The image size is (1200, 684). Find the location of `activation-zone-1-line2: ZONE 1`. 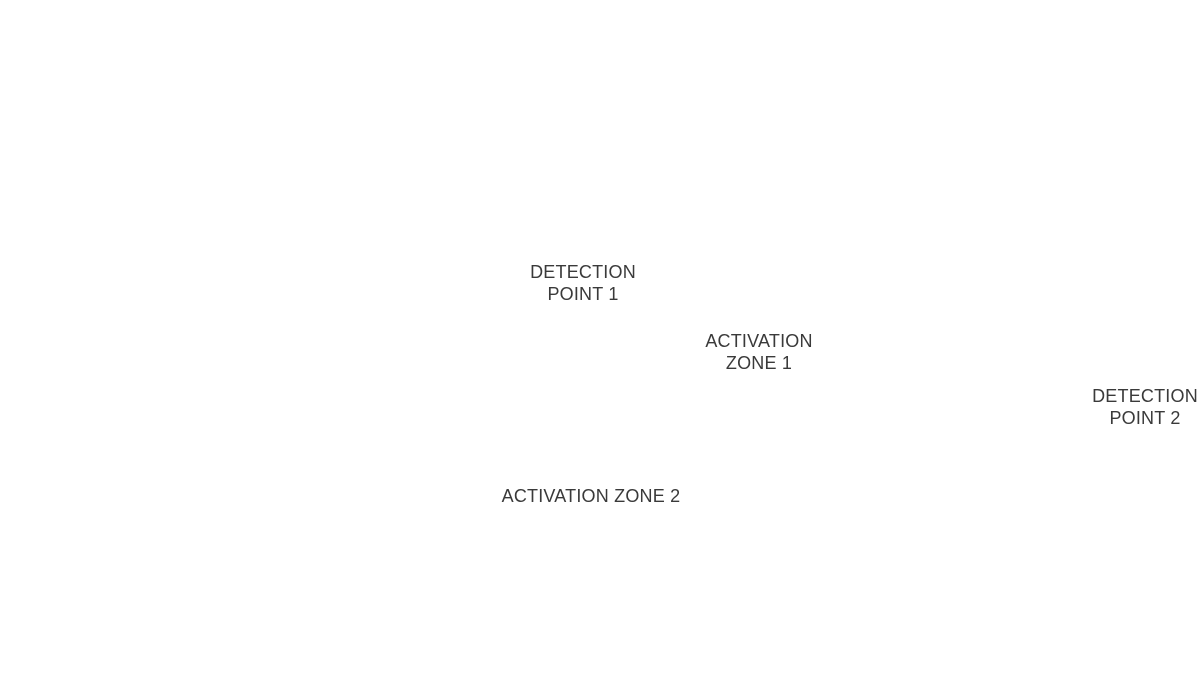

activation-zone-1-line2: ZONE 1 is located at coordinates (759, 363).